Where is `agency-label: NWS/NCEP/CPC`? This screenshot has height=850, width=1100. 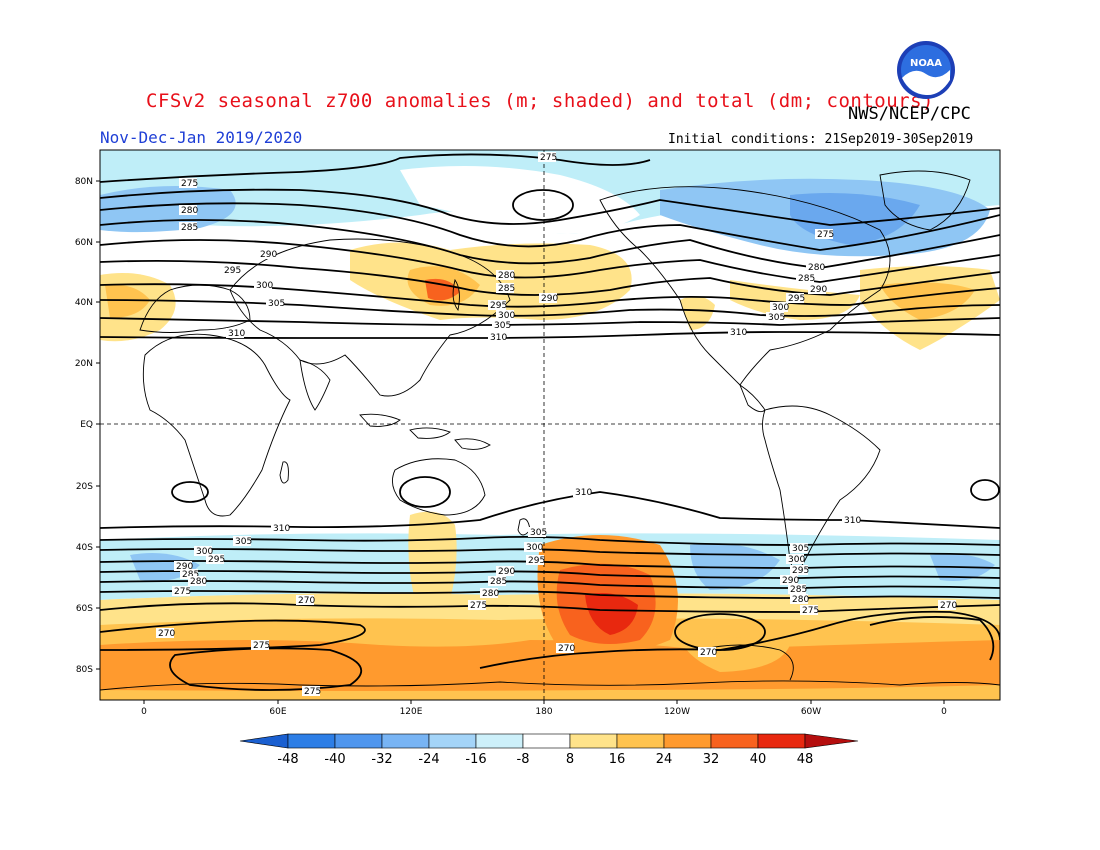
agency-label: NWS/NCEP/CPC is located at coordinates (909, 114).